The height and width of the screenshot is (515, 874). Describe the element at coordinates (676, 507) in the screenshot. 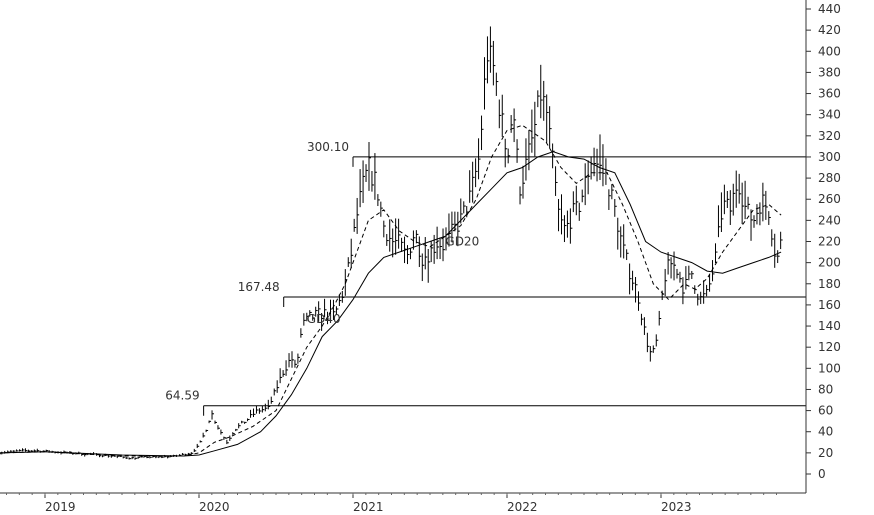

I see `x-tick-label: 2023` at that location.